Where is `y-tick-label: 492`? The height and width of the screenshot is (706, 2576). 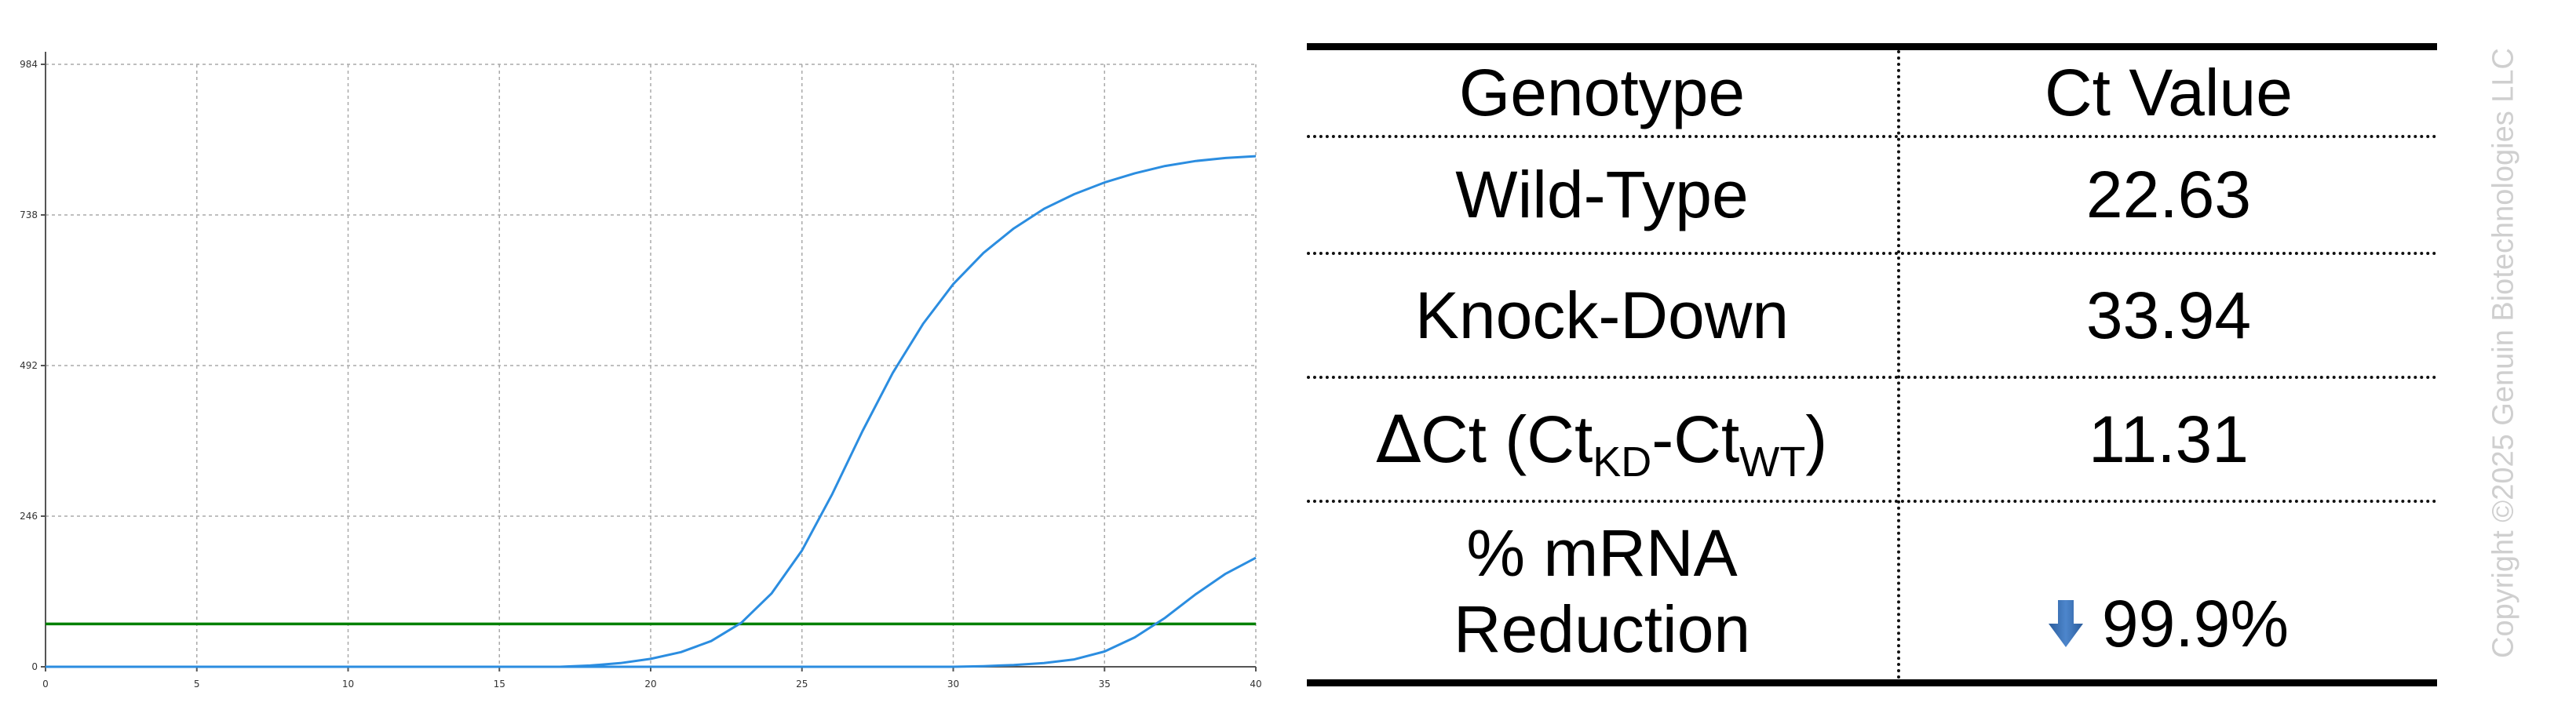
y-tick-label: 492 is located at coordinates (29, 366).